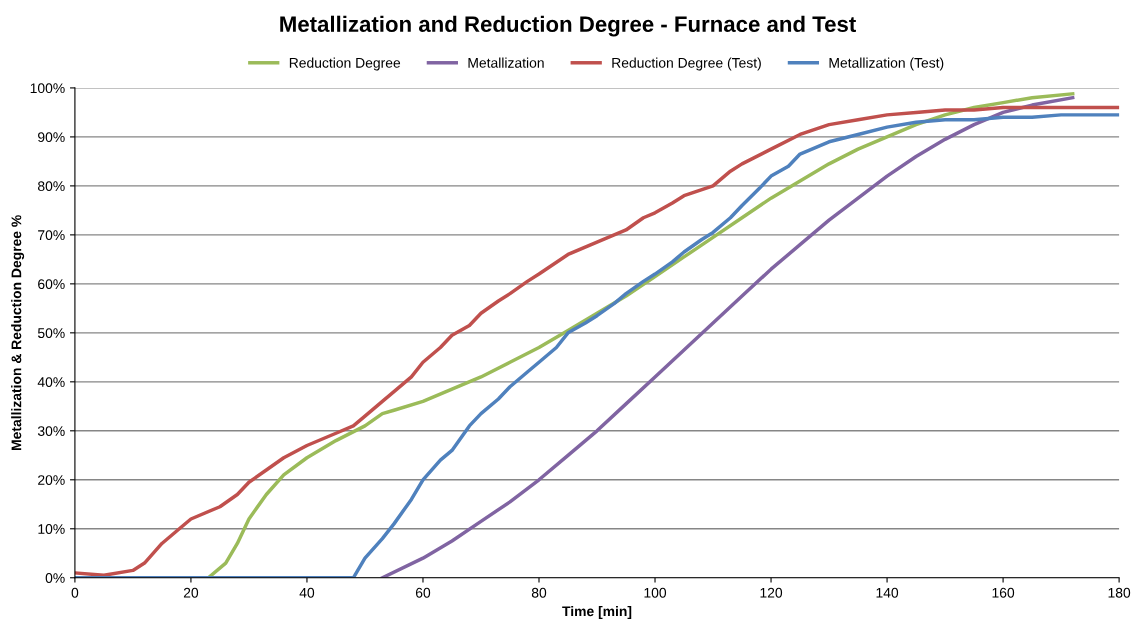 The height and width of the screenshot is (628, 1135). I want to click on legend-label: Reduction Degree (Test), so click(686, 64).